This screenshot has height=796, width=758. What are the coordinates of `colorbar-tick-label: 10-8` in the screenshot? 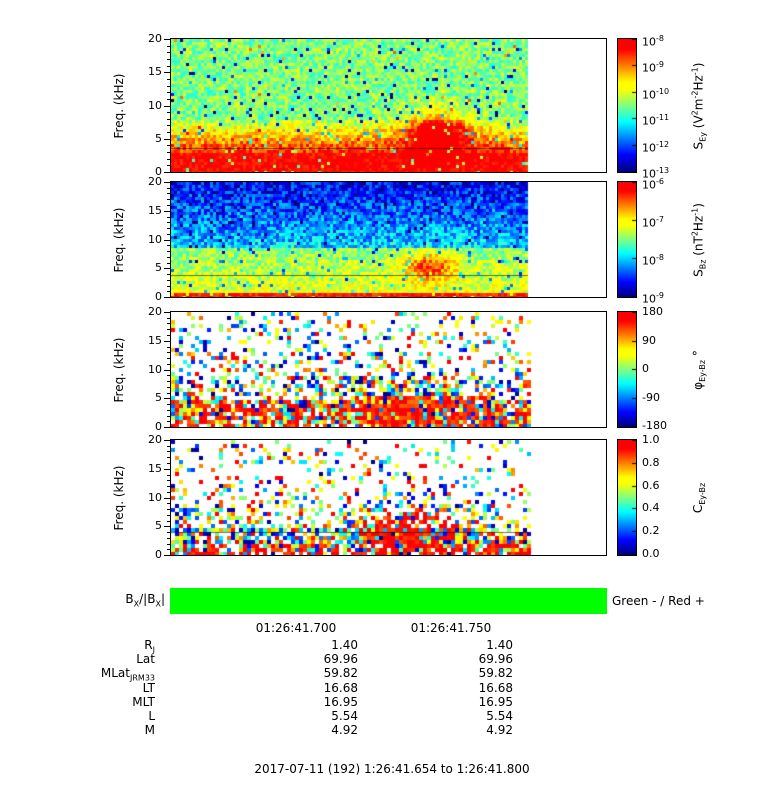 It's located at (653, 41).